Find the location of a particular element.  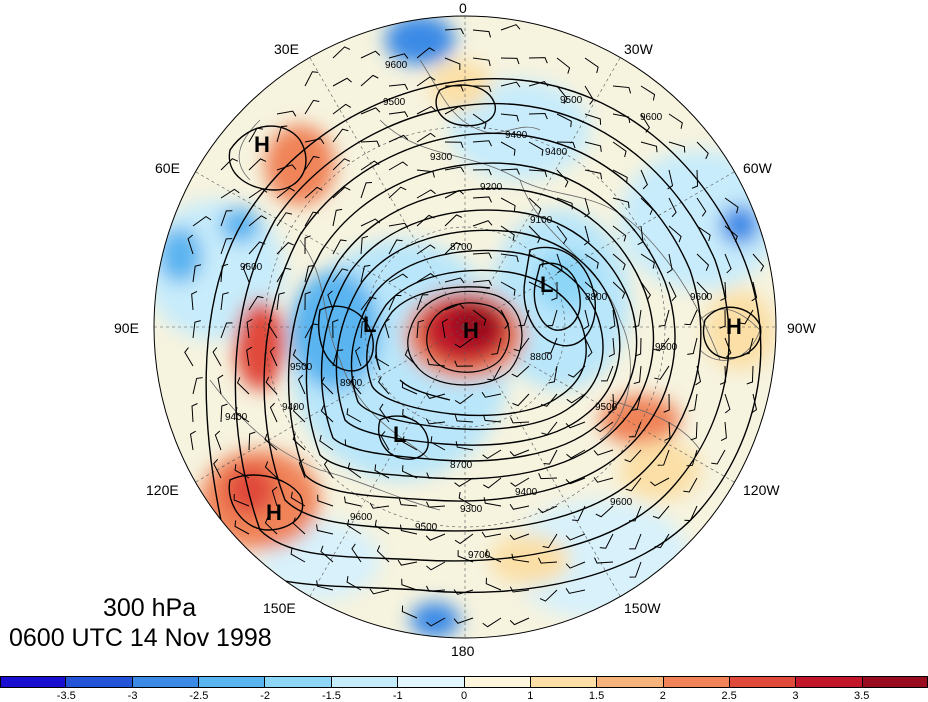

contour-label: 8900 is located at coordinates (351, 383).